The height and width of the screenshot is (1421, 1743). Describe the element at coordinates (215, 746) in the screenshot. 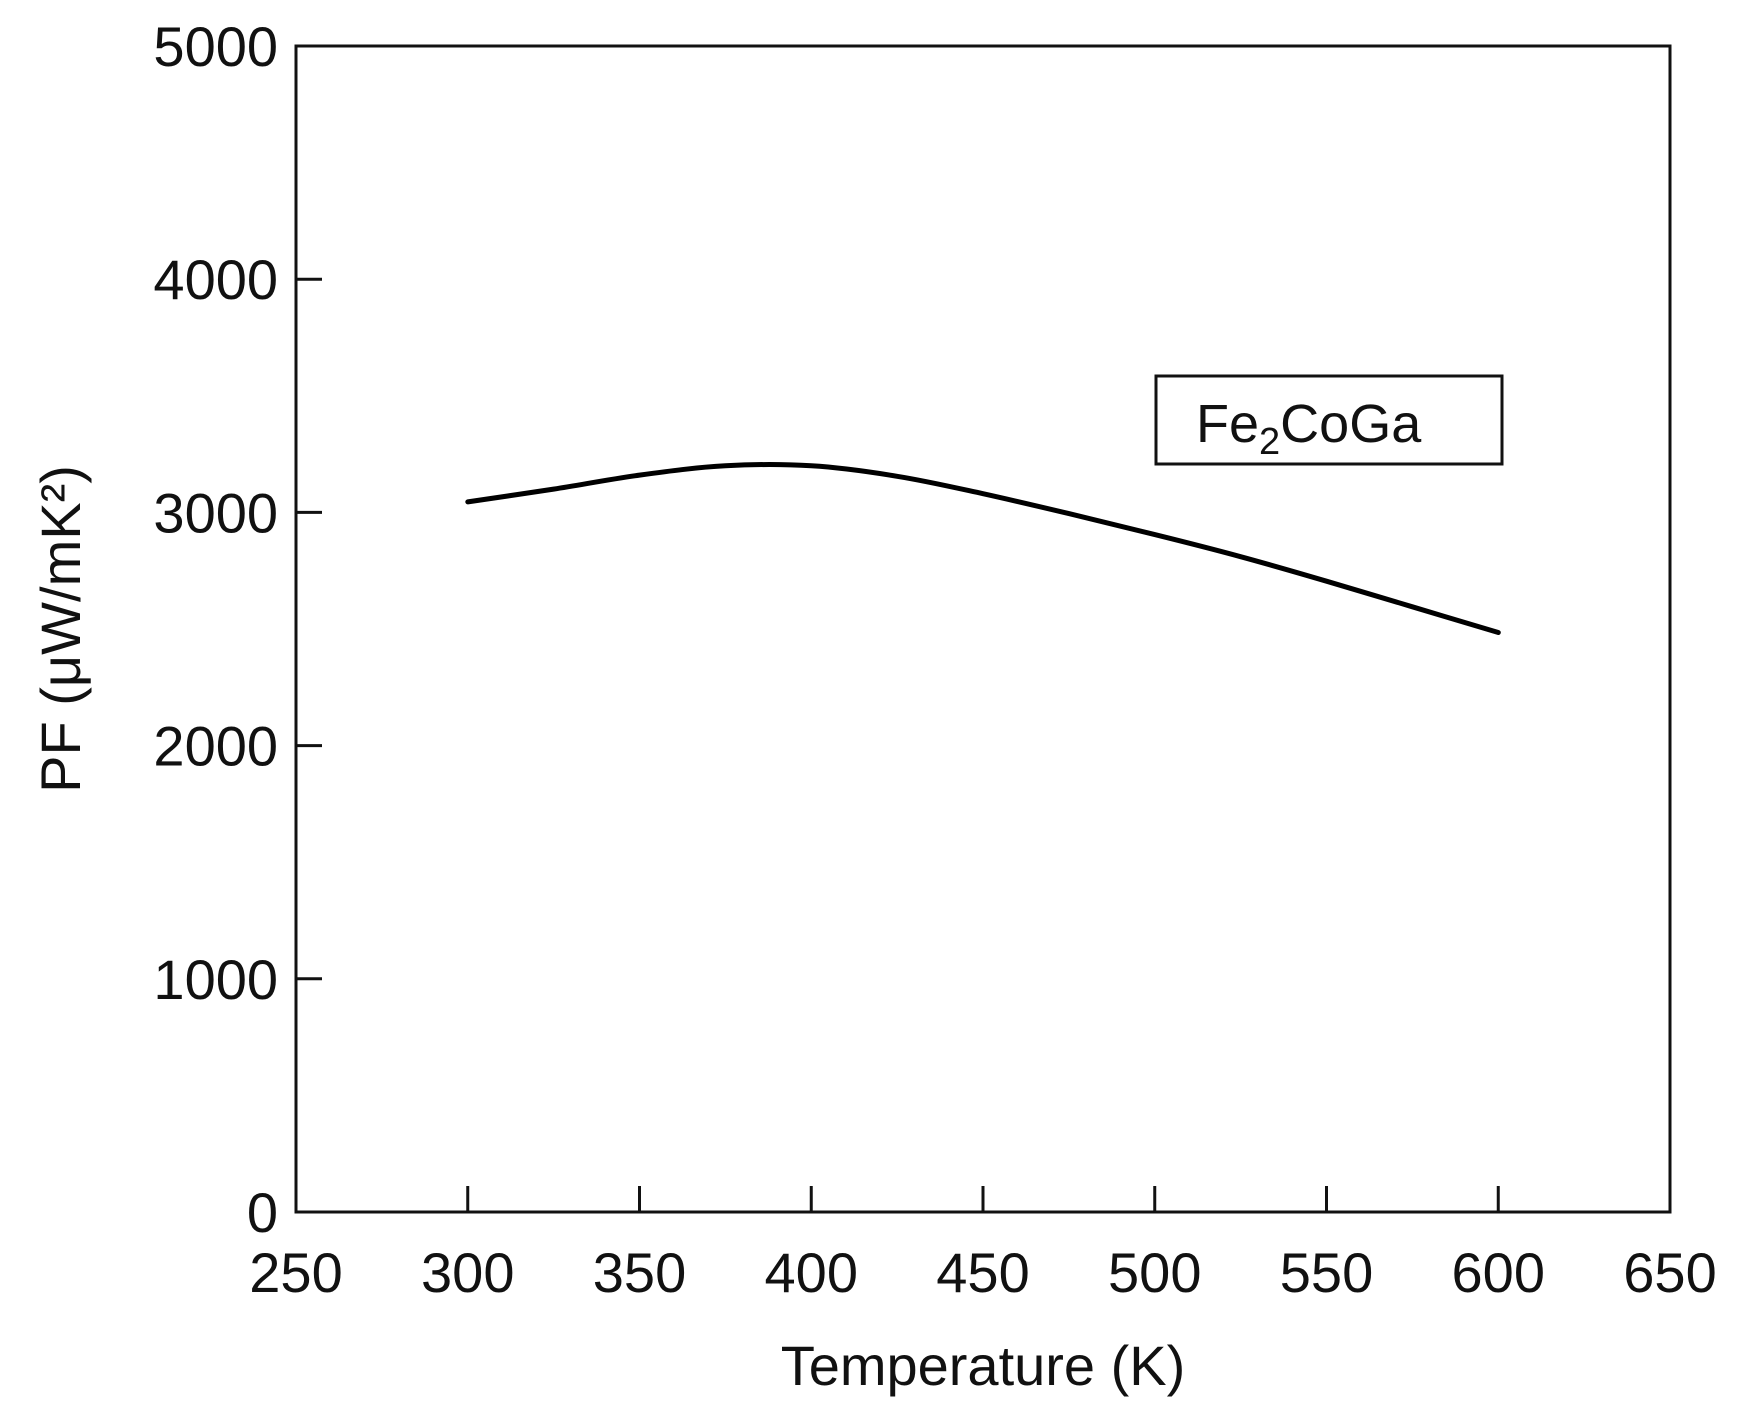

I see `y-tick-label-2000: 2000` at that location.